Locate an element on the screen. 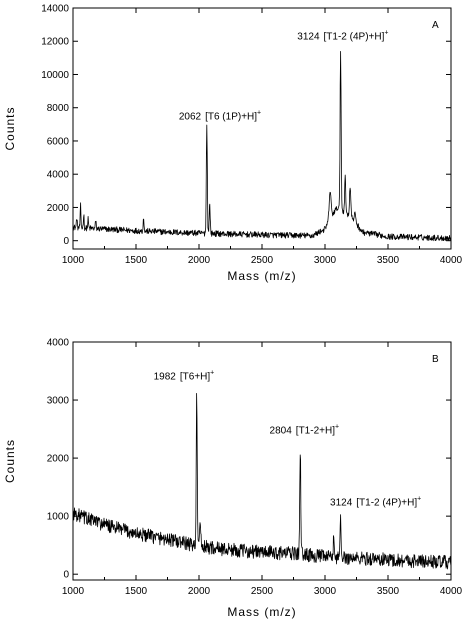 The image size is (474, 631). panel-b-y-axis-title: Counts is located at coordinates (10, 461).